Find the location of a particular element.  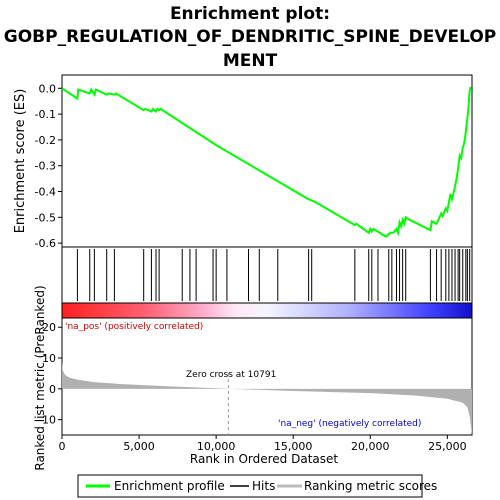

pos-correlated-label: 'na_pos' (positively correlated) is located at coordinates (134, 327).